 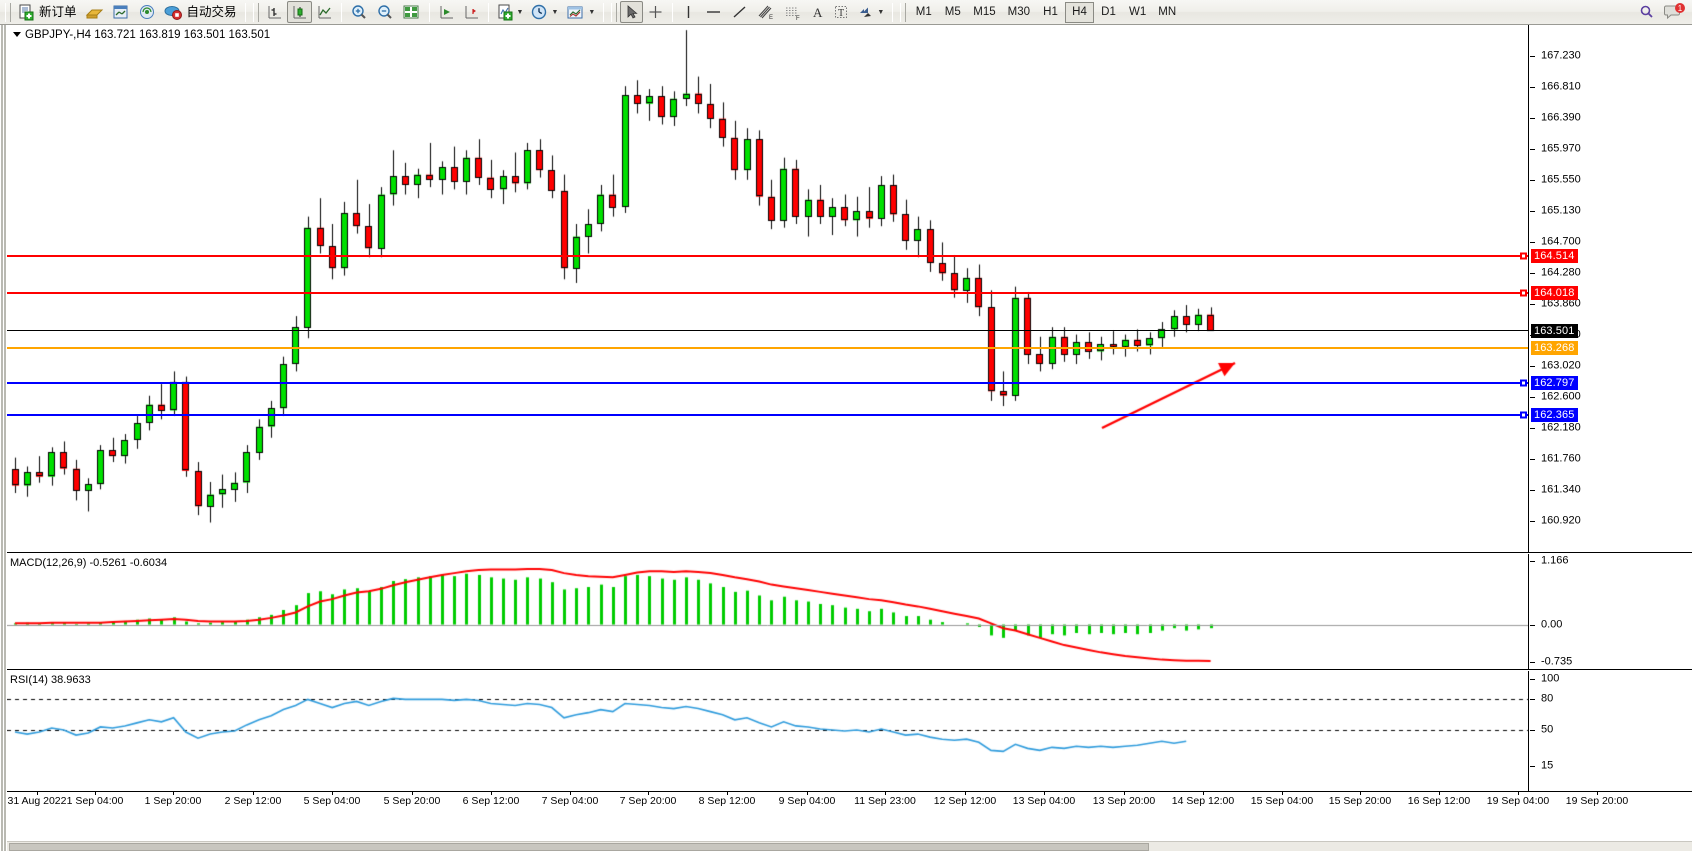 I want to click on drawing-toolbar-grip, so click(x=614, y=12).